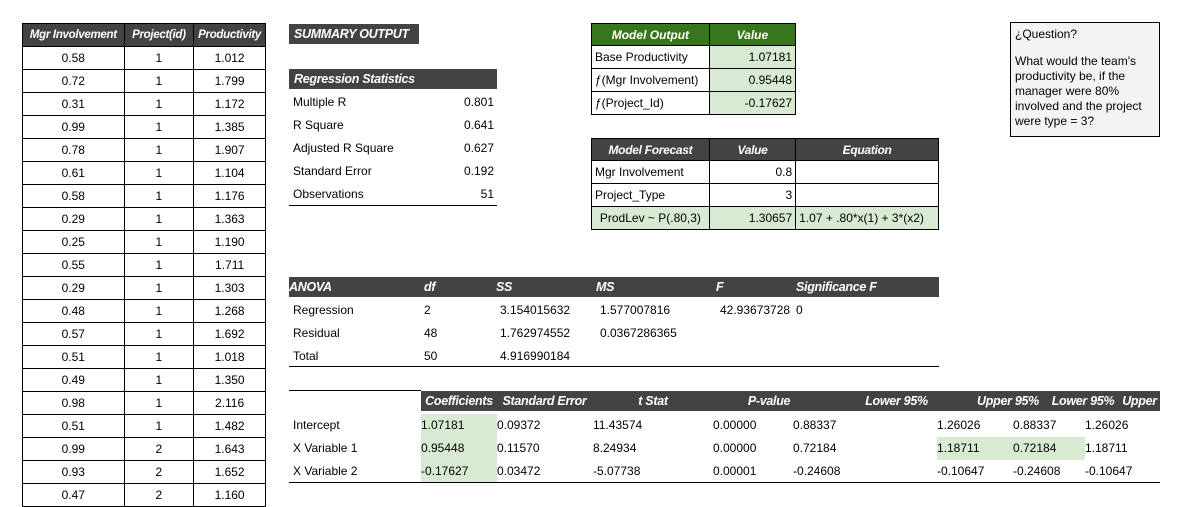  I want to click on stats-divider, so click(393, 205).